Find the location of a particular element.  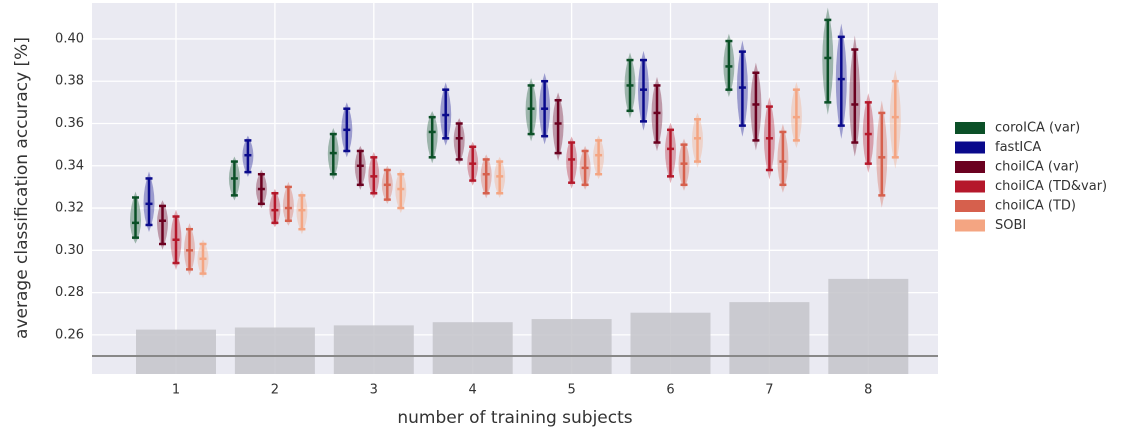

legend-text: SOBI is located at coordinates (1010, 225).